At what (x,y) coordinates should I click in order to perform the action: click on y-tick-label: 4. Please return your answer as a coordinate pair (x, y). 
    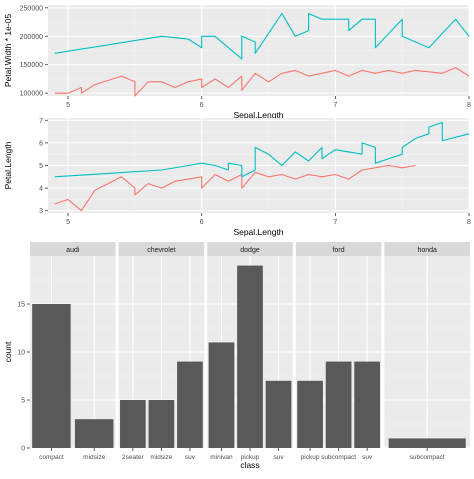
    Looking at the image, I should click on (41, 189).